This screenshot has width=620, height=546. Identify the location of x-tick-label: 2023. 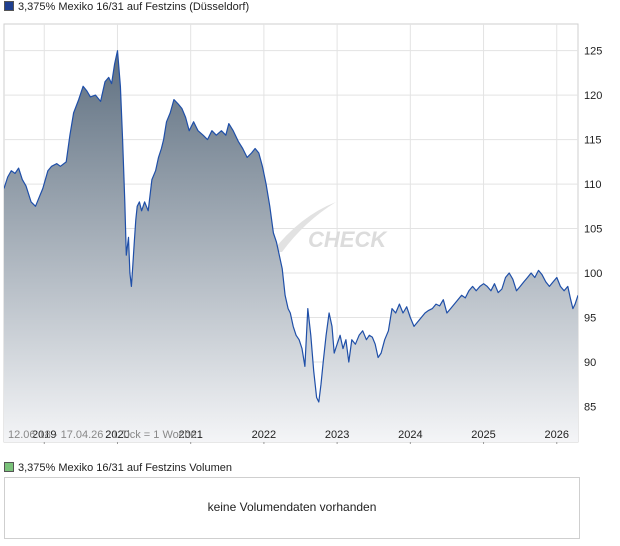
(337, 435).